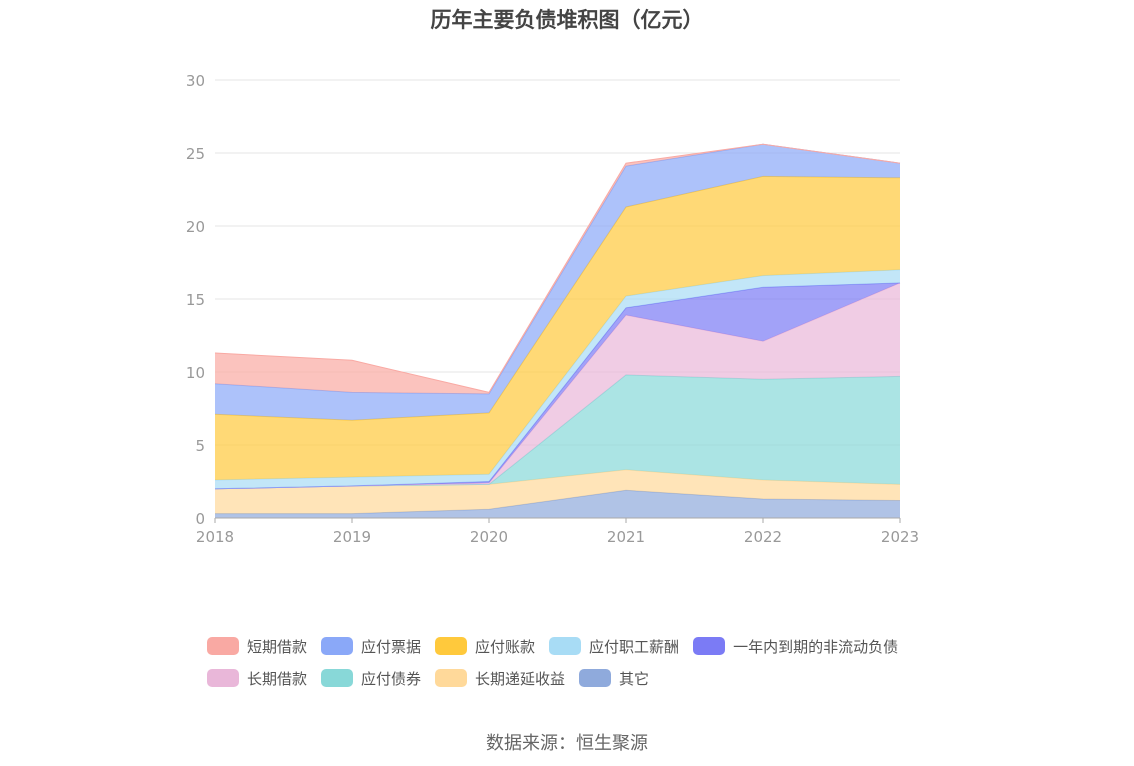 This screenshot has height=766, width=1134. I want to click on legend-item: 一年内到期的非流动负债, so click(795, 646).